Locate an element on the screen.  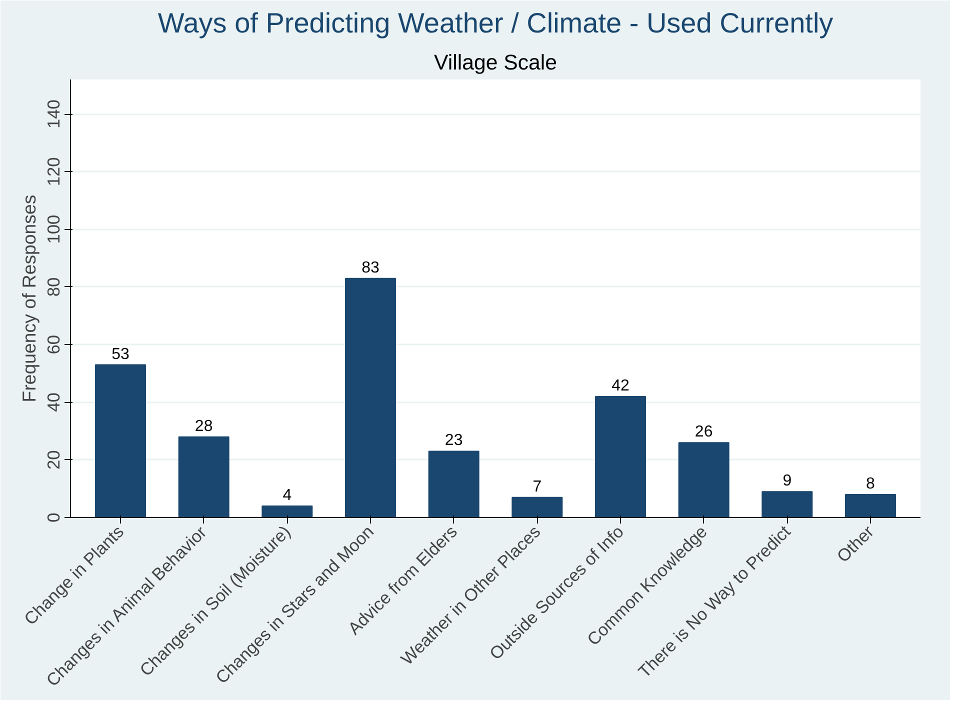
data-label: 28 is located at coordinates (203, 426).